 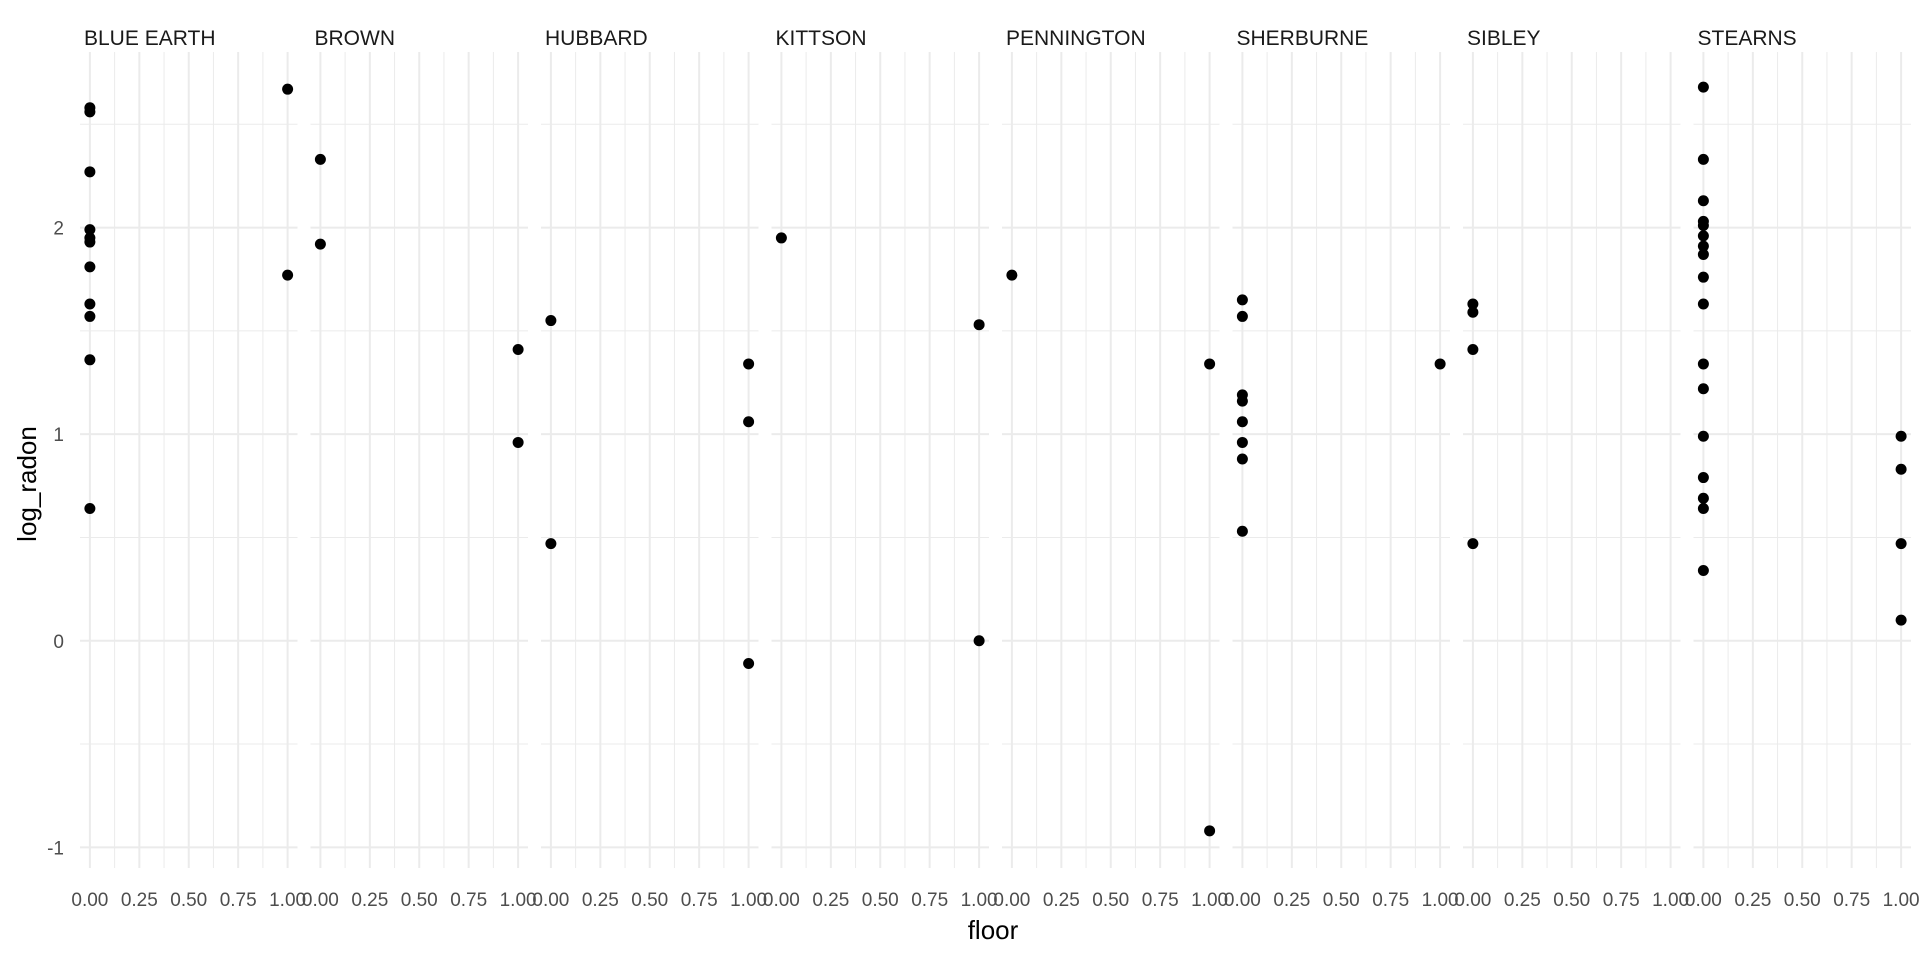 I want to click on facet-strip-label: SIBLEY, so click(x=1504, y=38).